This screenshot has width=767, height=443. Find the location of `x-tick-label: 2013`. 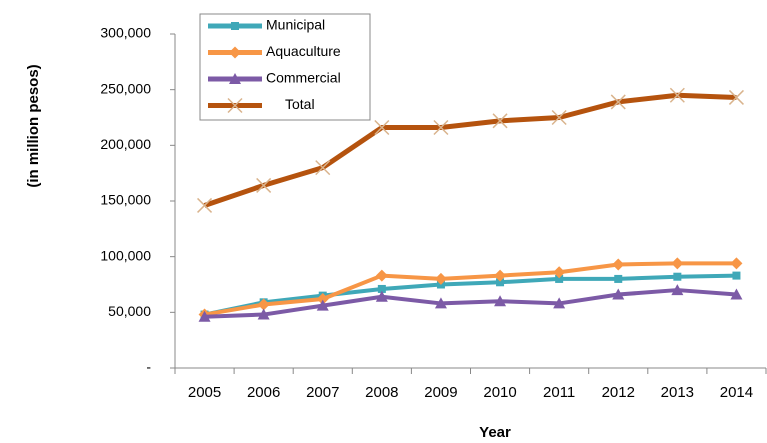

x-tick-label: 2013 is located at coordinates (677, 392).